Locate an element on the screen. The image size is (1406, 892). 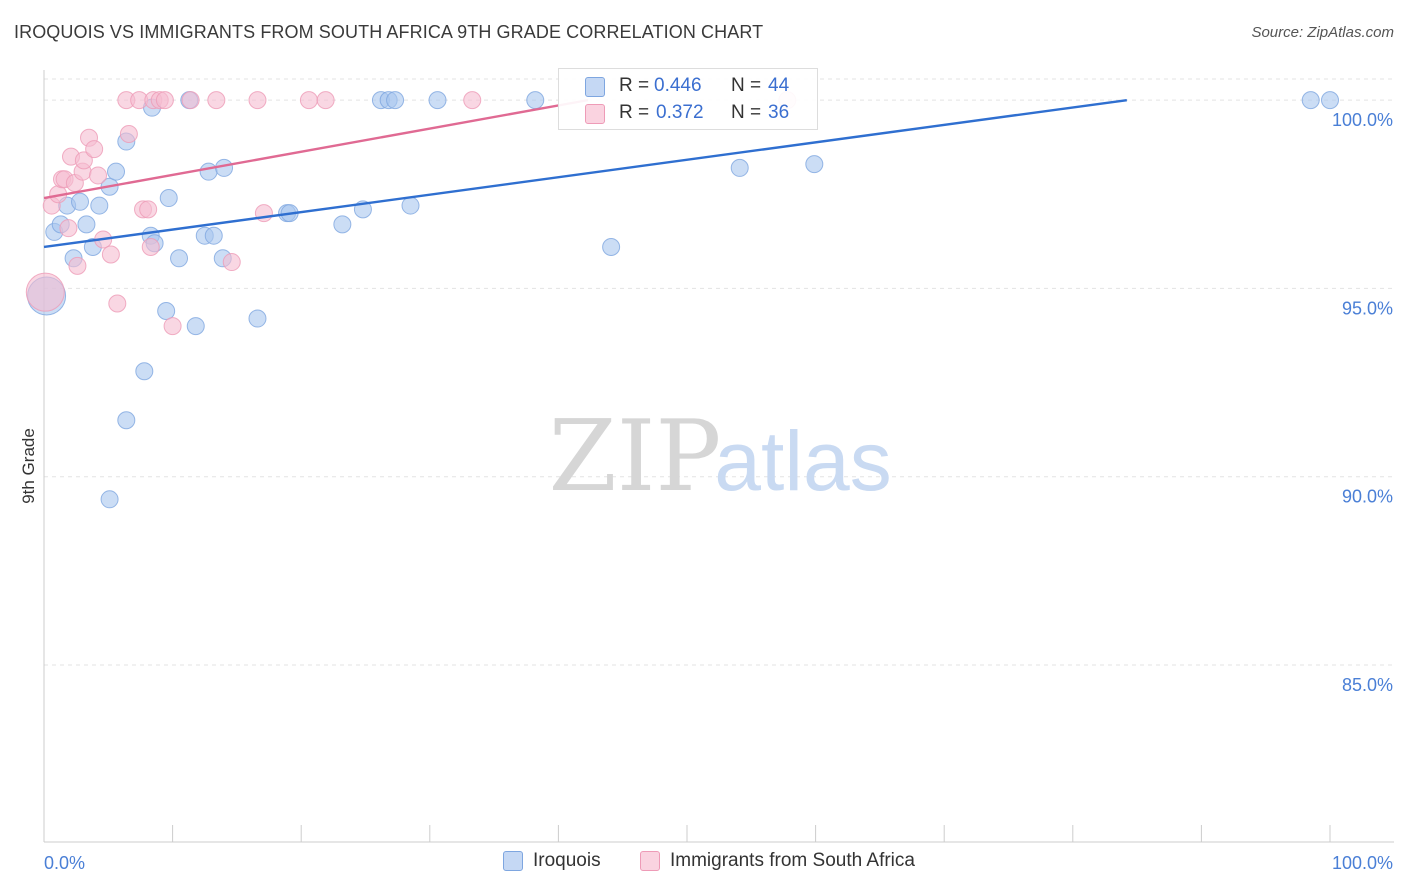
stats-row-south-africa: R = 0.372 N = 36 is located at coordinates (688, 113).